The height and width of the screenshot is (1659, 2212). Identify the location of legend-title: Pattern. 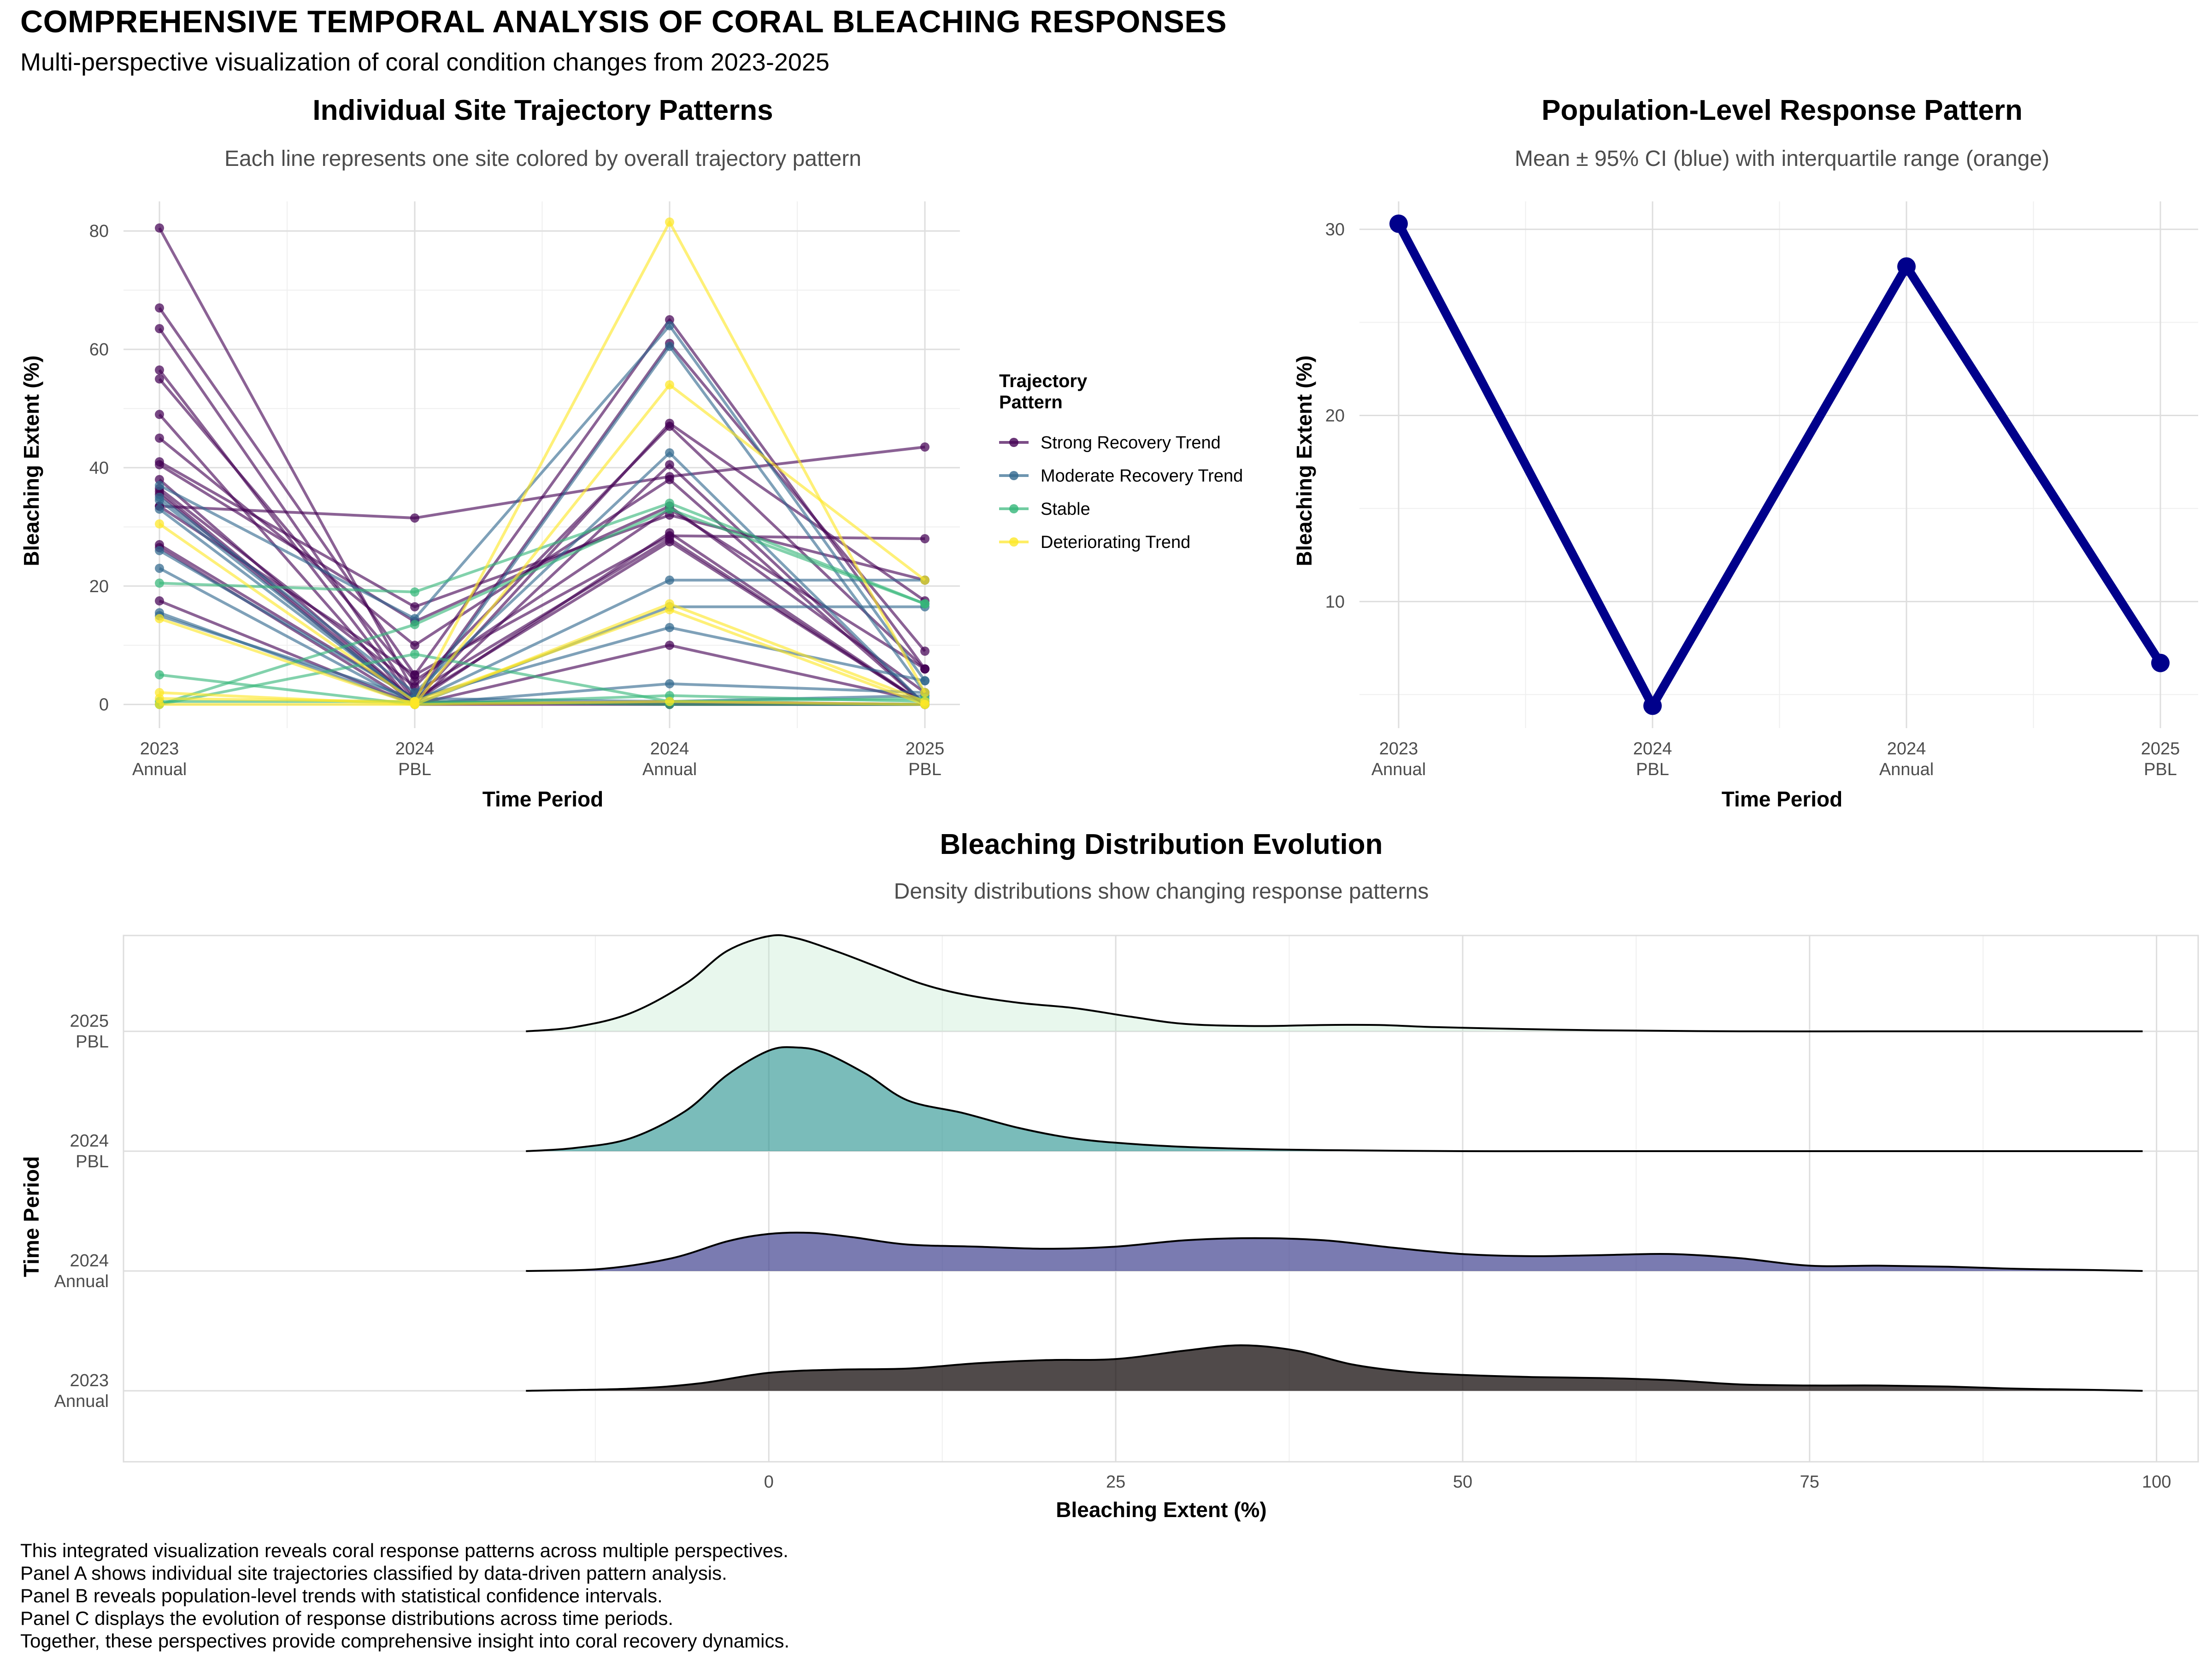
(1031, 402).